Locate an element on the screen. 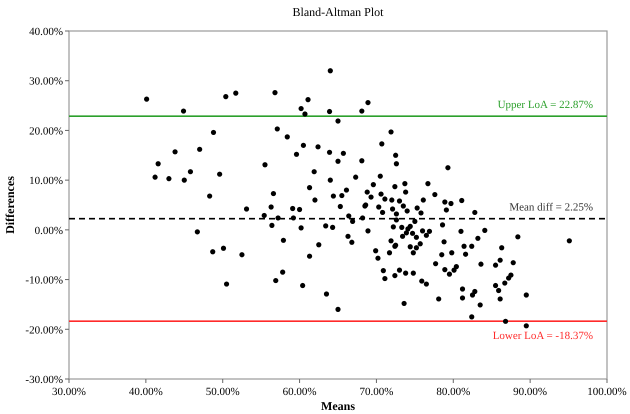  y-tick-label: 0.00% is located at coordinates (48, 230).